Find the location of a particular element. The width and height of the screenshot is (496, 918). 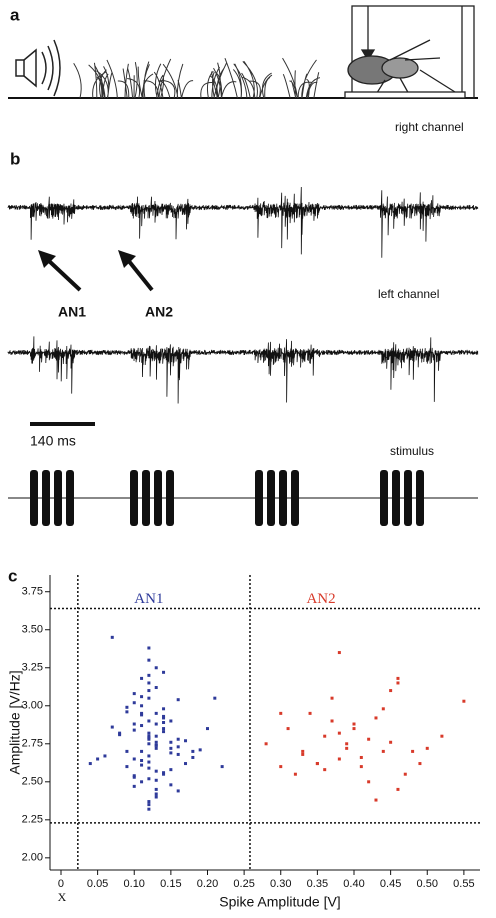

channel-label: right channel is located at coordinates (429, 127).